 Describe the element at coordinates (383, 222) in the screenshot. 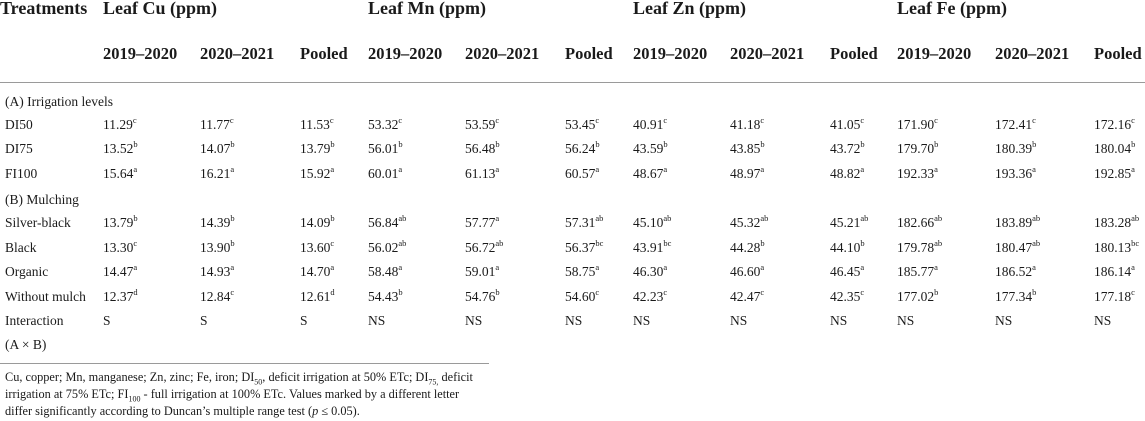

I see `cell-value: 56.84` at that location.